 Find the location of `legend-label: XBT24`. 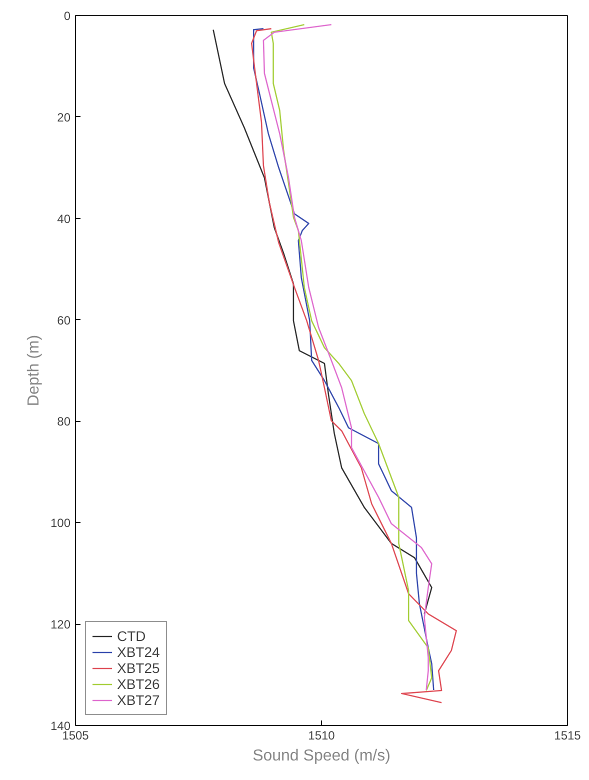

legend-label: XBT24 is located at coordinates (138, 652).